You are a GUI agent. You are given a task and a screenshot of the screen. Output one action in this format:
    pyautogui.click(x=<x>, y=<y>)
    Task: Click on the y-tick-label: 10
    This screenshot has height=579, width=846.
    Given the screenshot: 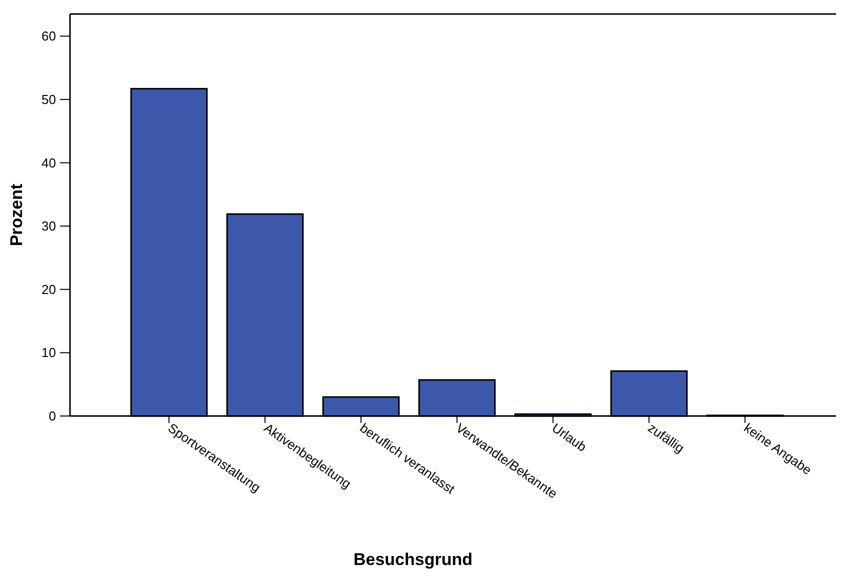 What is the action you would take?
    pyautogui.click(x=49, y=352)
    